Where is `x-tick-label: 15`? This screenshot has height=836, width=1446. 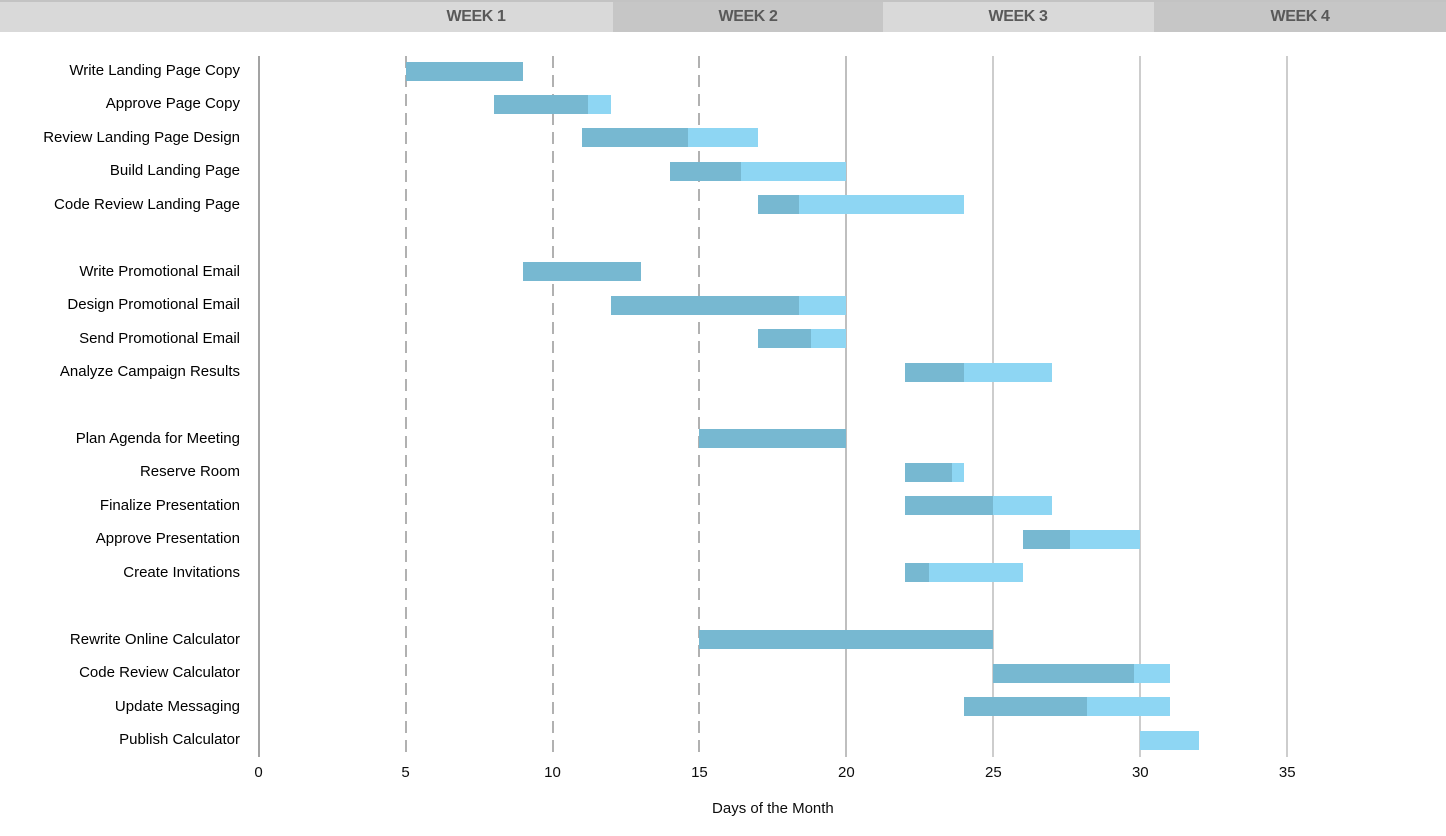 x-tick-label: 15 is located at coordinates (699, 772).